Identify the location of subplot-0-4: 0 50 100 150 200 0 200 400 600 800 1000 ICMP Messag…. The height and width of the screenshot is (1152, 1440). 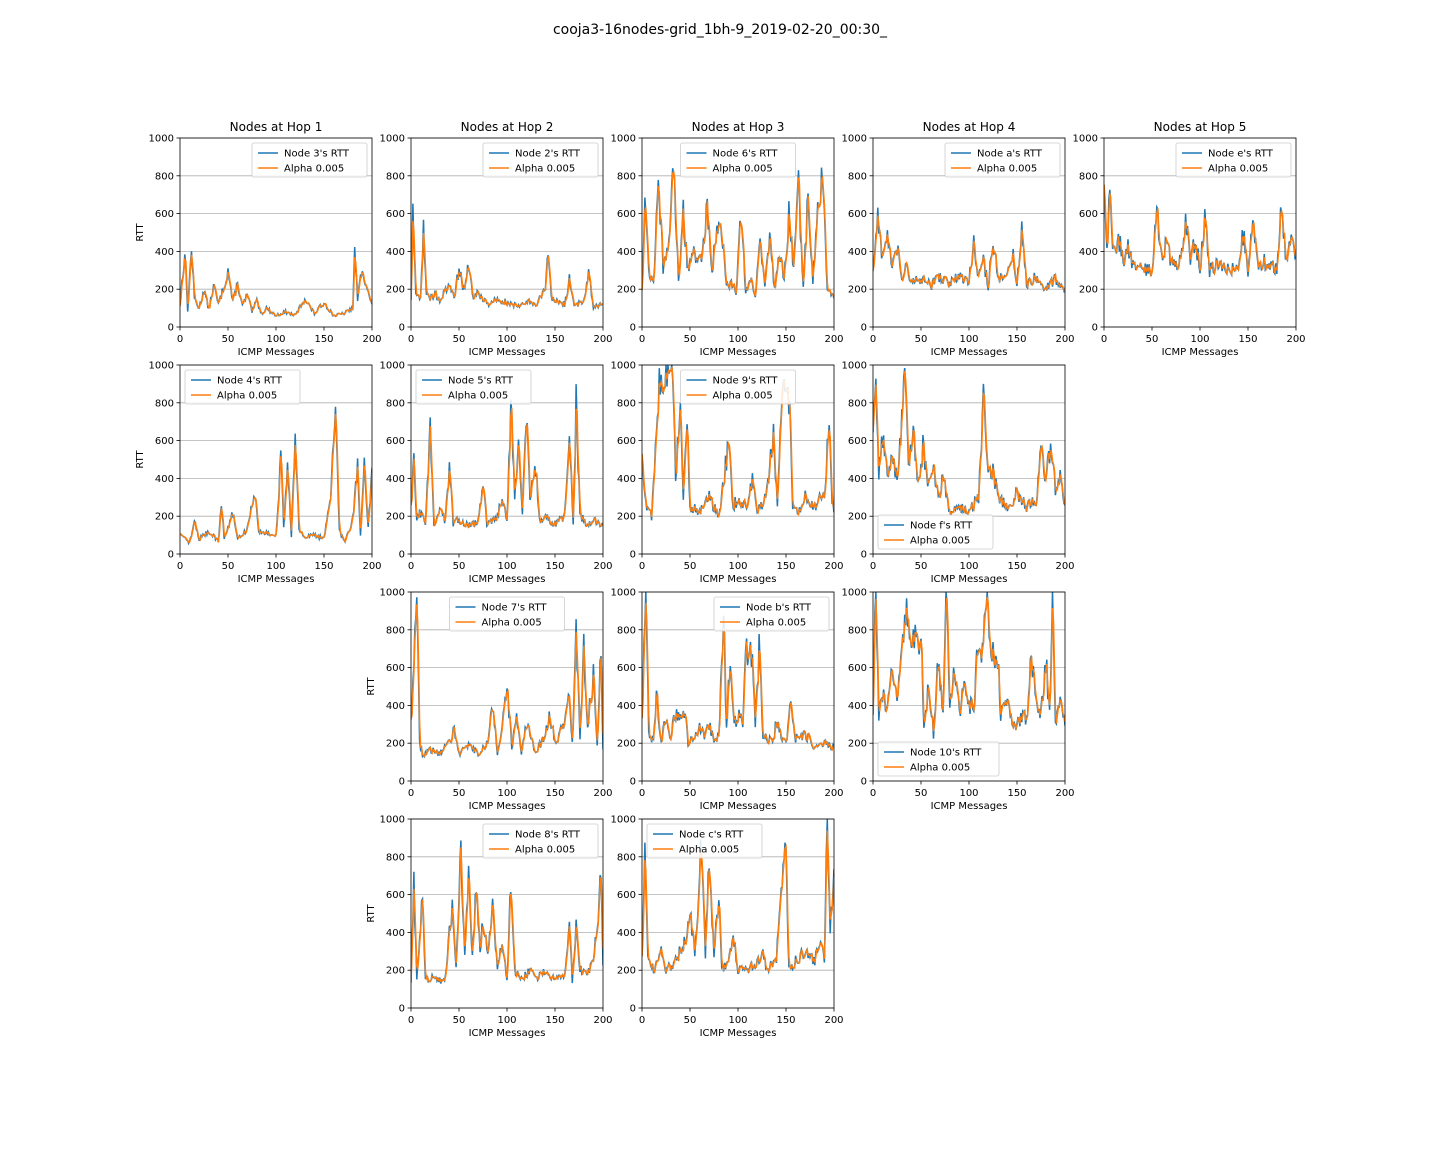
(1189, 239).